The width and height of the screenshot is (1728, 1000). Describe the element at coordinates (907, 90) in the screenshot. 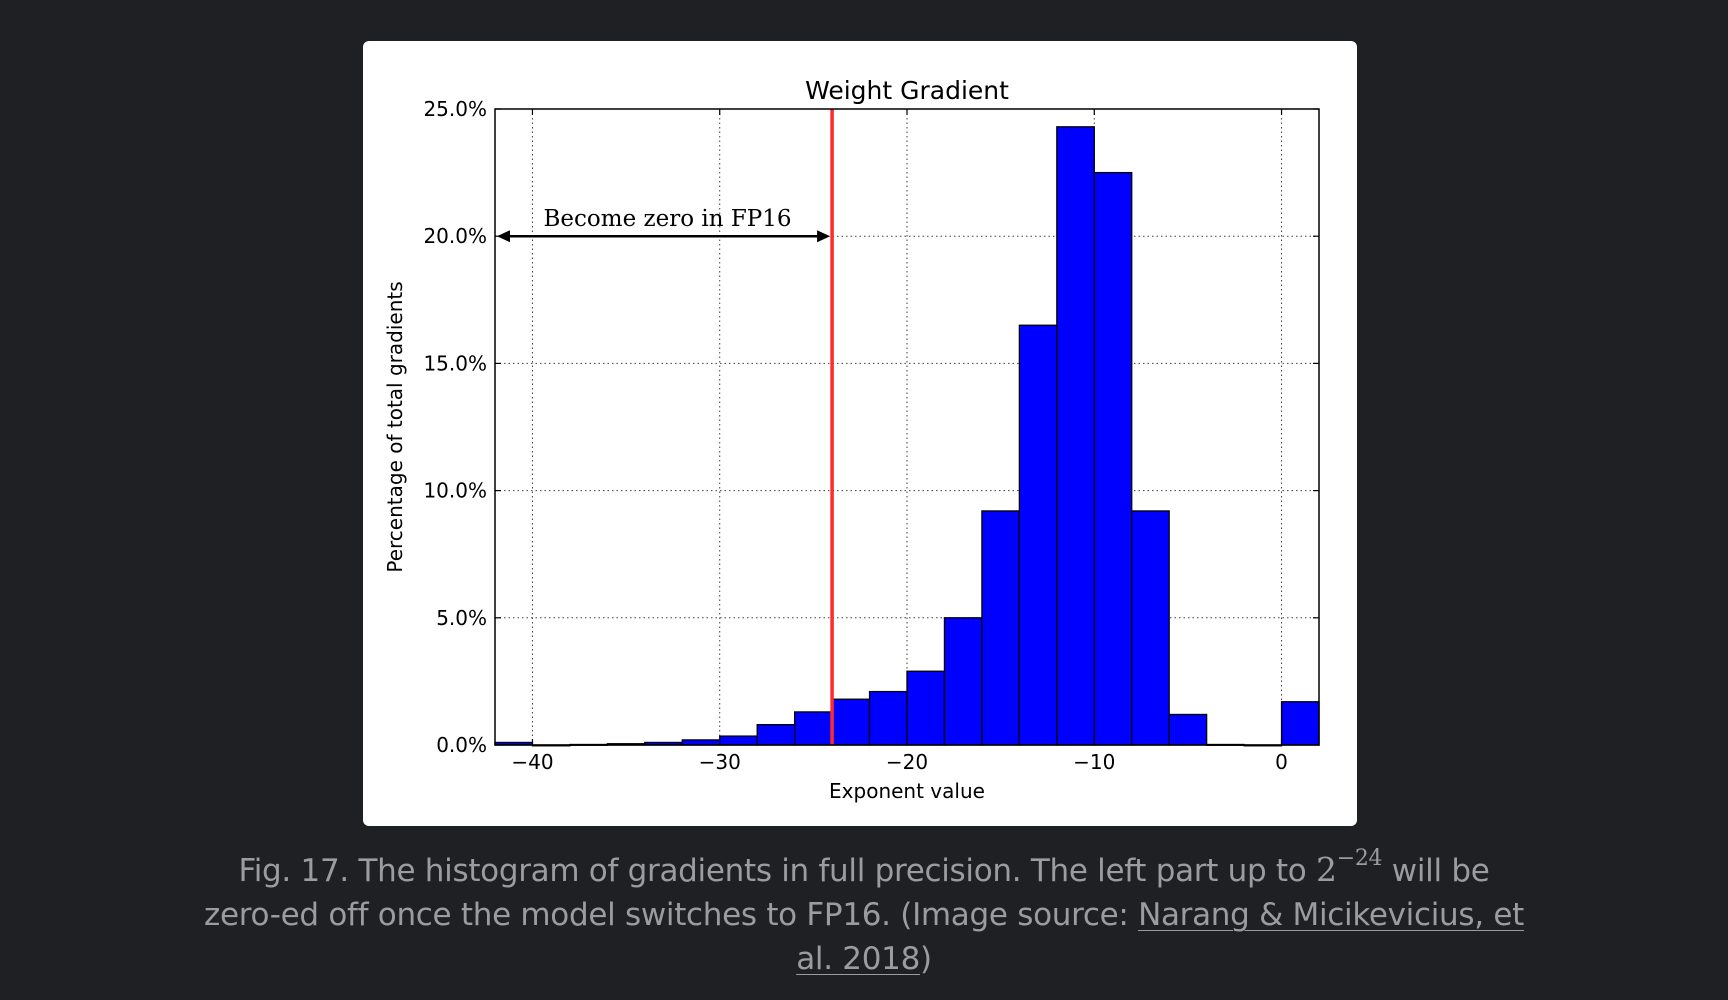

I see `chart-title: Weight Gradient` at that location.